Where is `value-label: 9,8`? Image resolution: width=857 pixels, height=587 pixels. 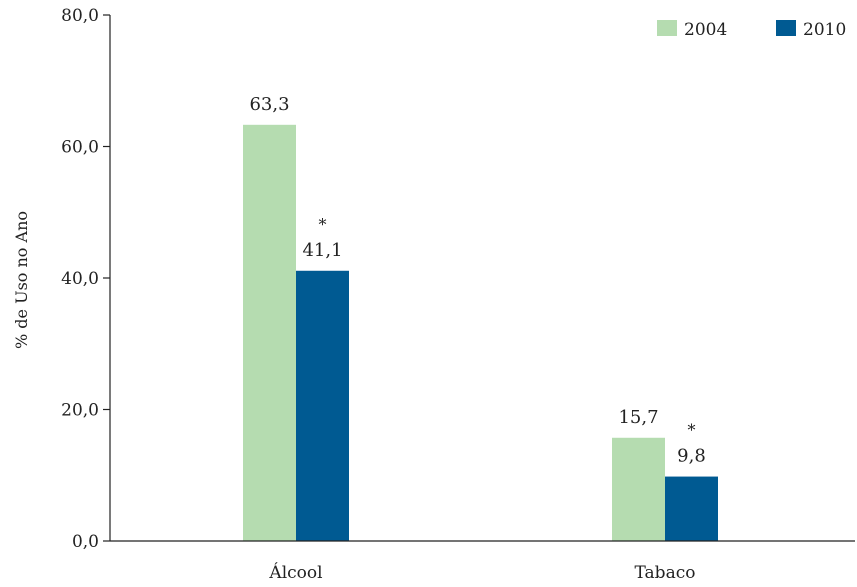
value-label: 9,8 is located at coordinates (691, 456).